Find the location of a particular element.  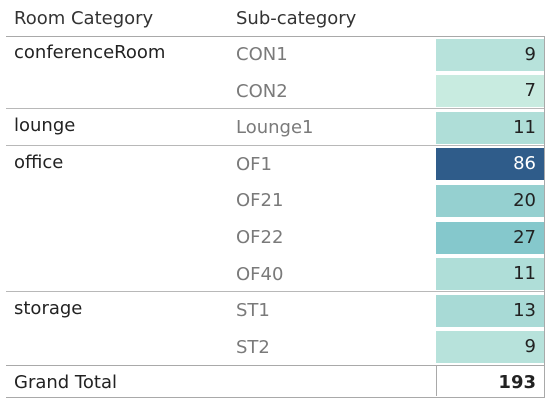

value-cell: 27 is located at coordinates (490, 237).